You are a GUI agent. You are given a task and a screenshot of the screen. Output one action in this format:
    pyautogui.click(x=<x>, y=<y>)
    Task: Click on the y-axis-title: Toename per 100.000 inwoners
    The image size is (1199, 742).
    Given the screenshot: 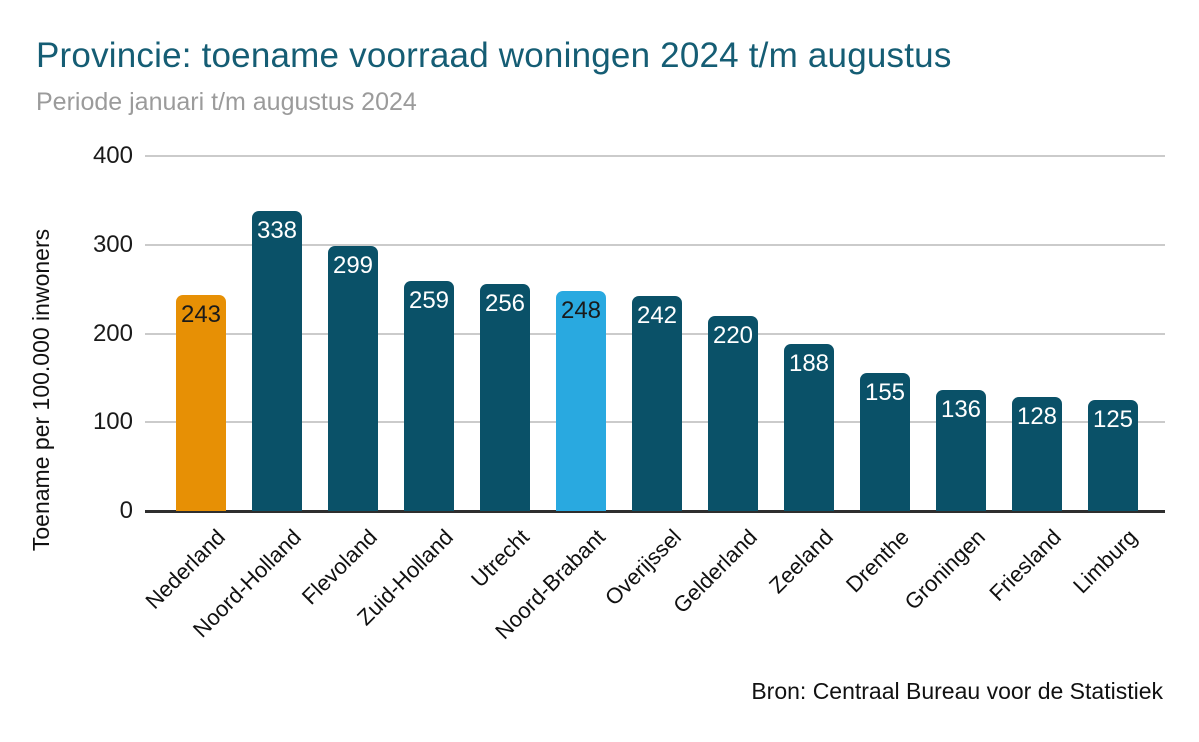 What is the action you would take?
    pyautogui.click(x=41, y=390)
    